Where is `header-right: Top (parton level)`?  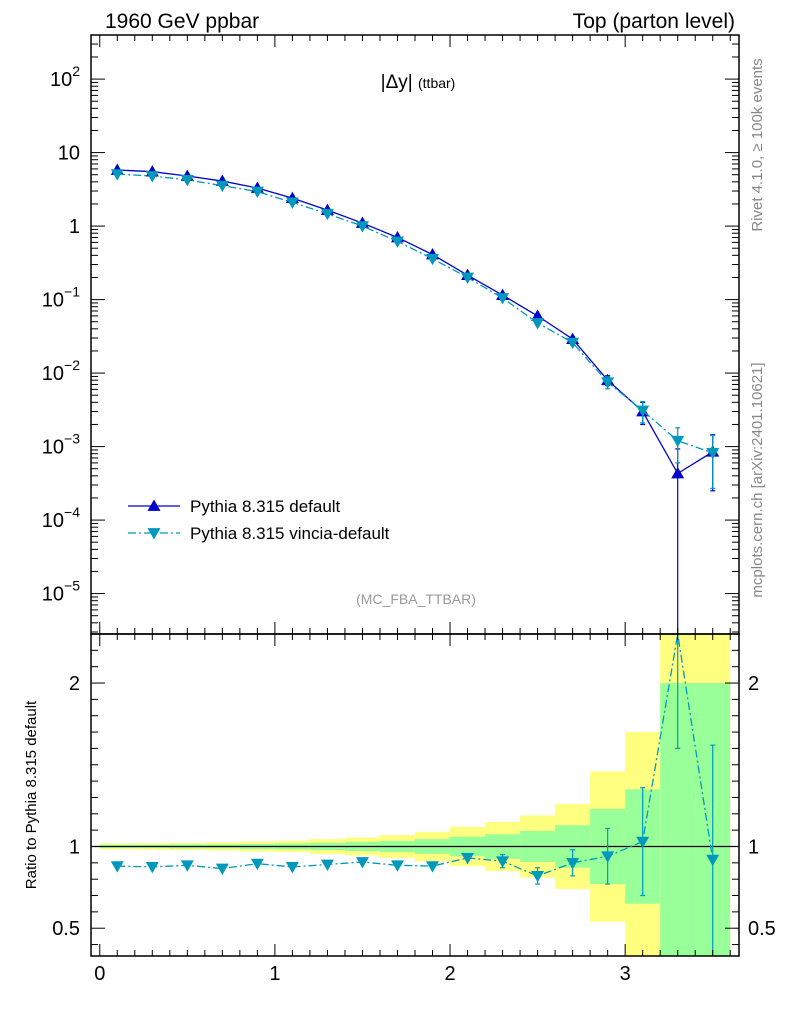 header-right: Top (parton level) is located at coordinates (654, 21).